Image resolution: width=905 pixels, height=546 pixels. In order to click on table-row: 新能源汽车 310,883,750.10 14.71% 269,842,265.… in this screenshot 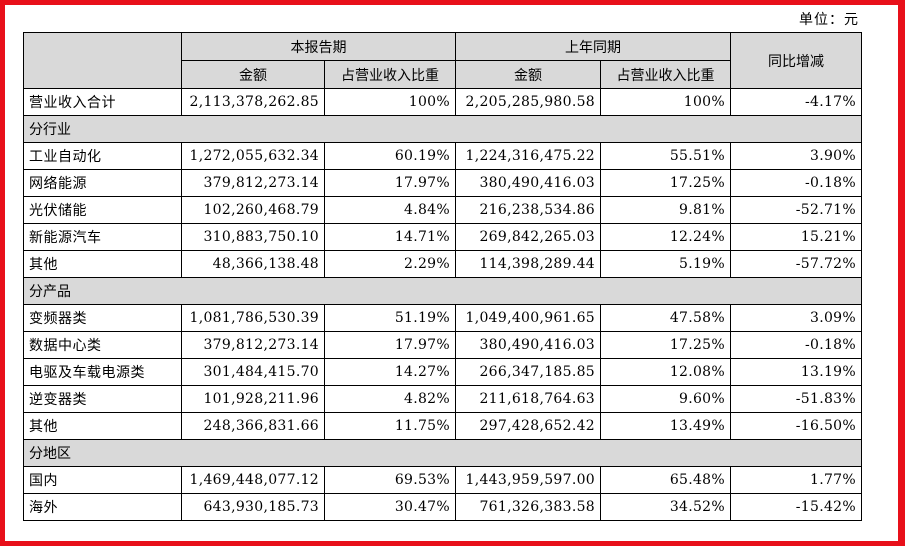, I will do `click(442, 237)`.